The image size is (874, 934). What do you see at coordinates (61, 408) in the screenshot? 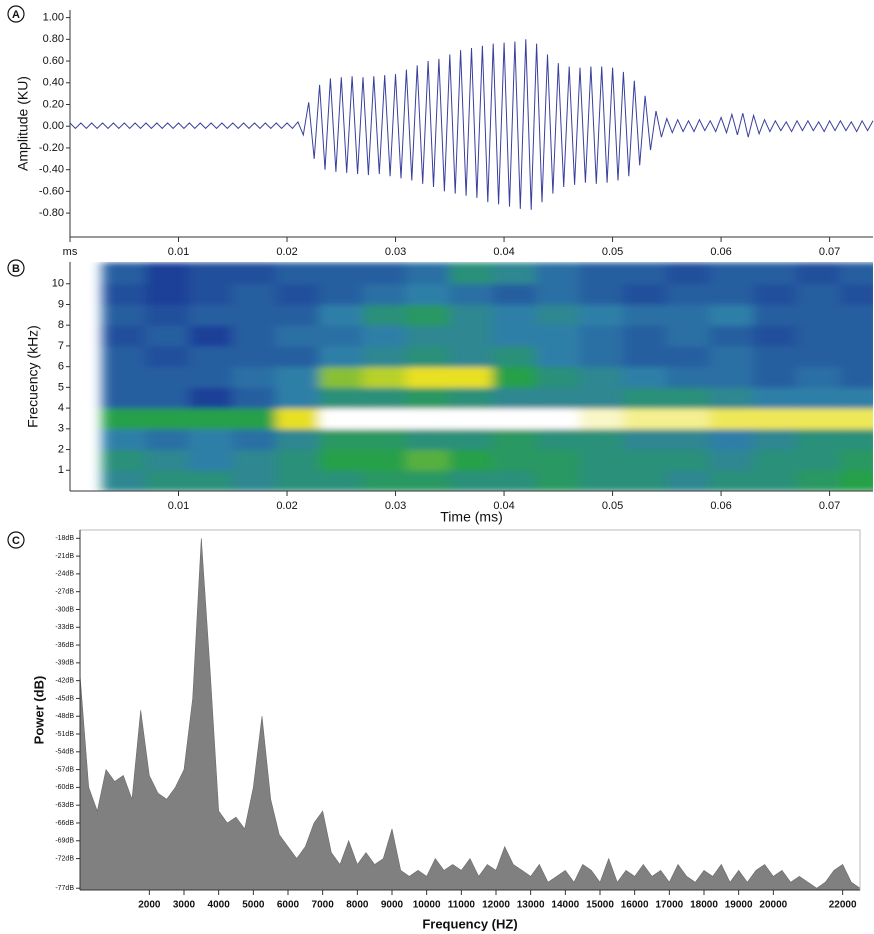
I see `y-tick-label: 4` at bounding box center [61, 408].